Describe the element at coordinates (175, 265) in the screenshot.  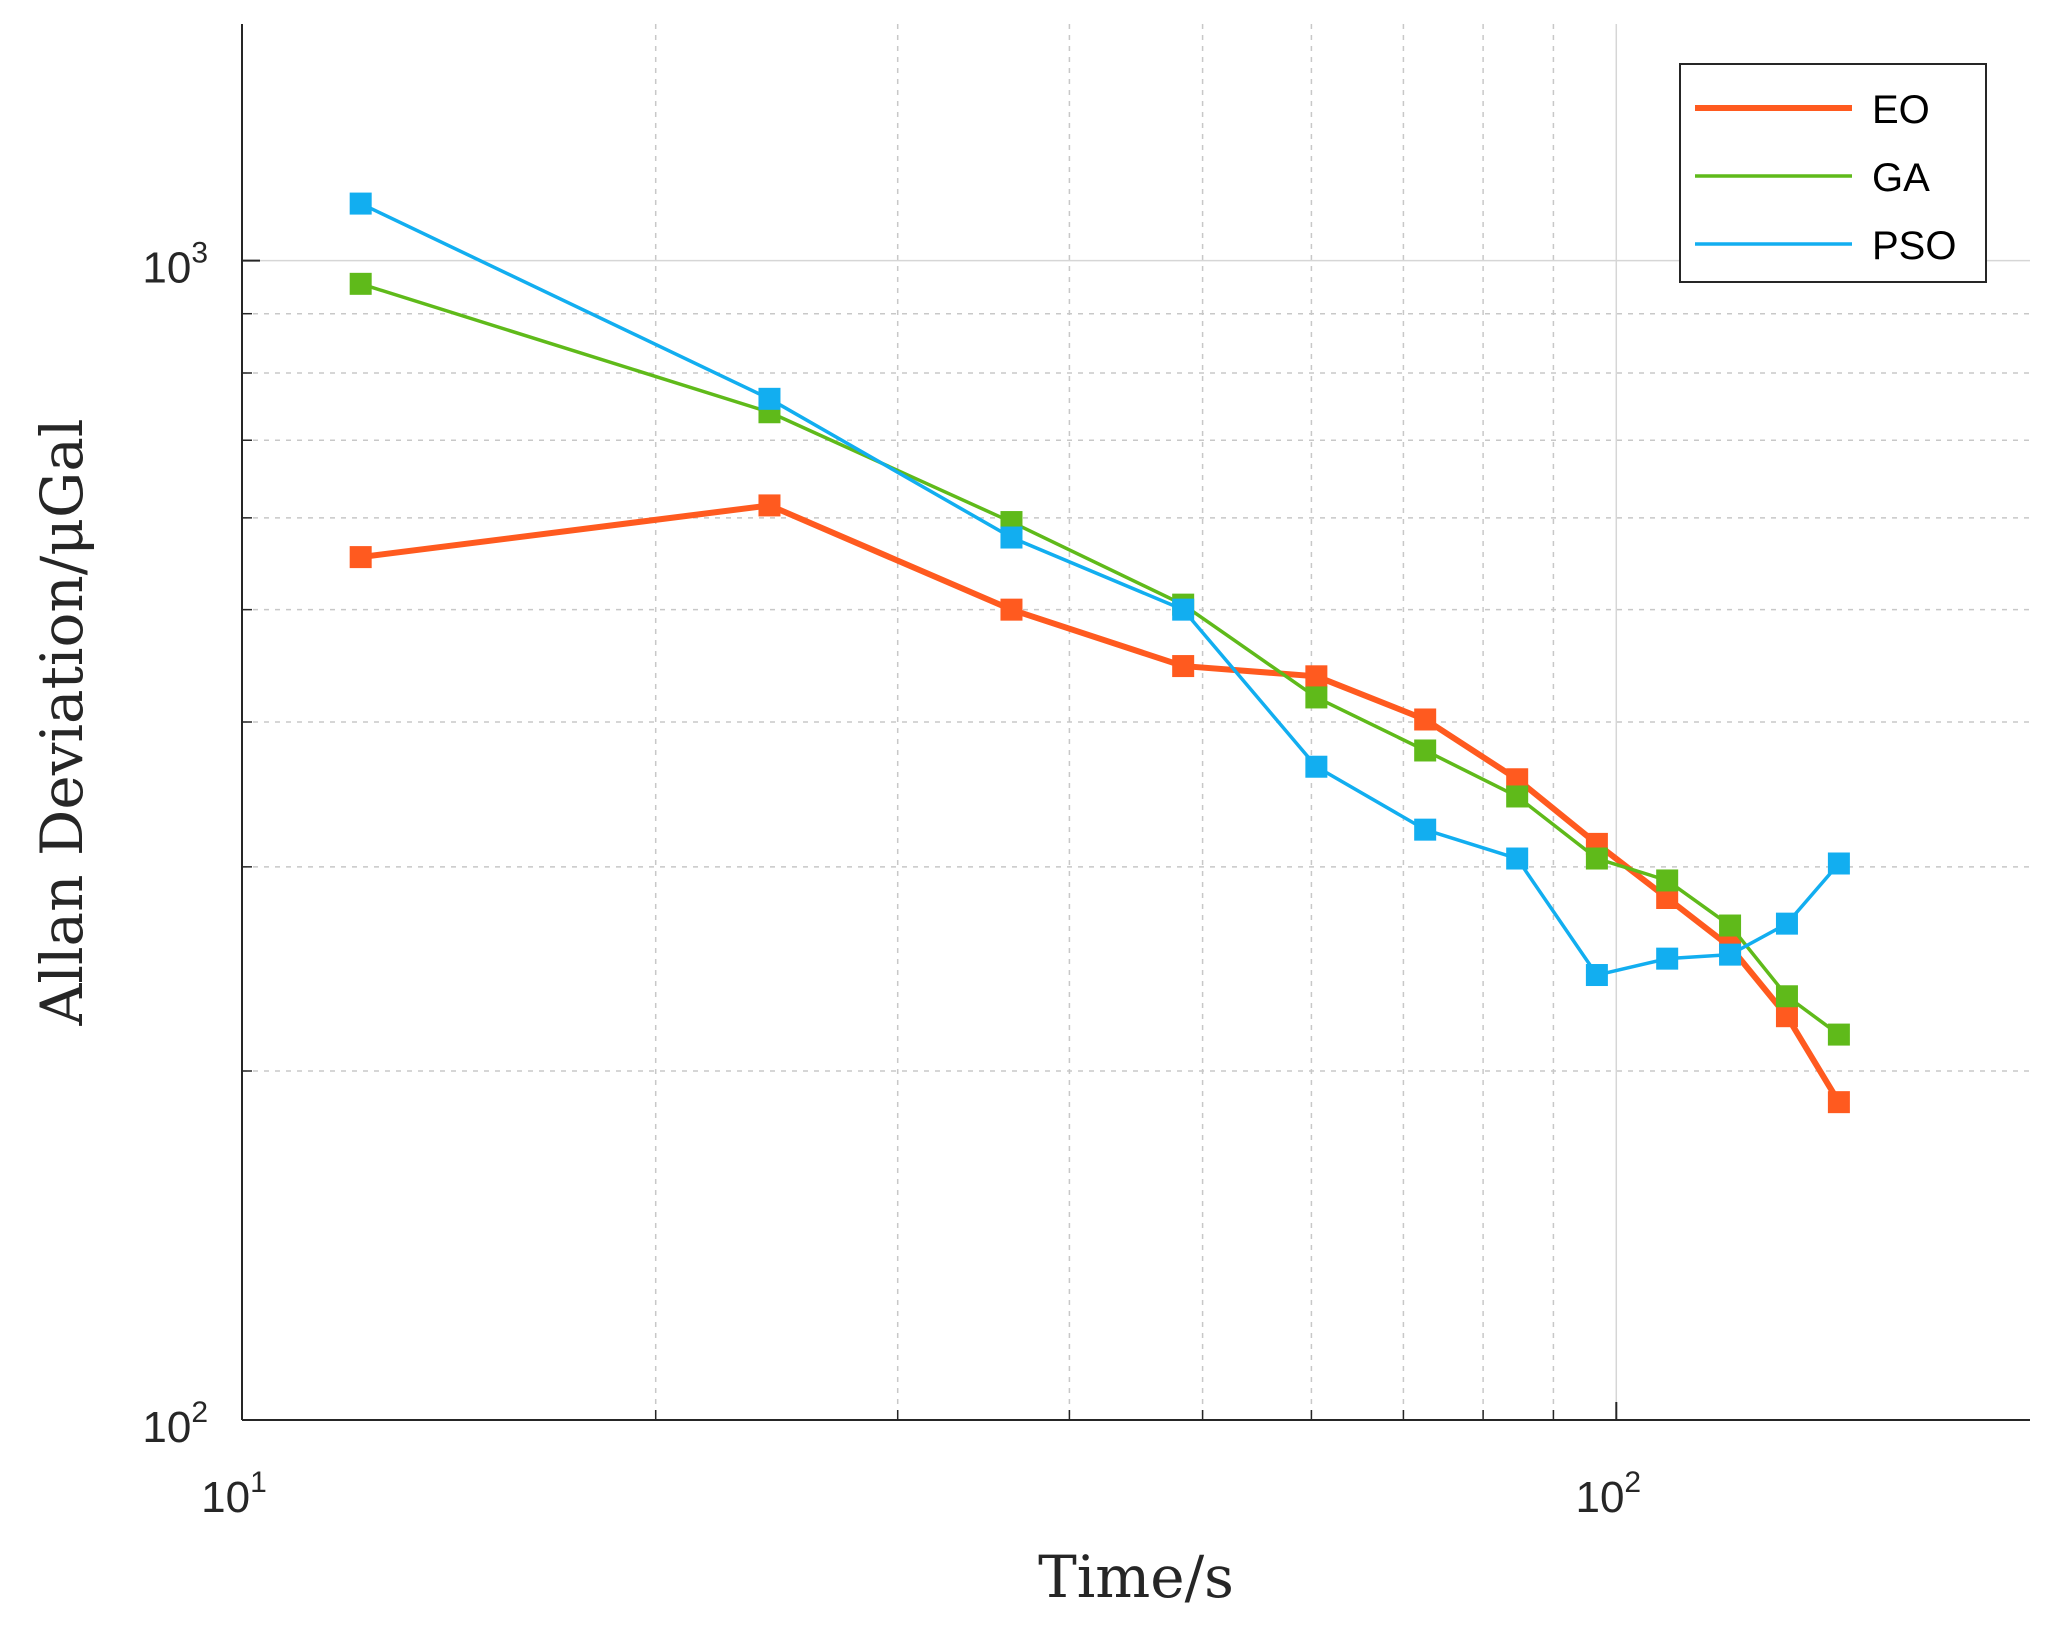
I see `y-tick-label: 10³` at that location.